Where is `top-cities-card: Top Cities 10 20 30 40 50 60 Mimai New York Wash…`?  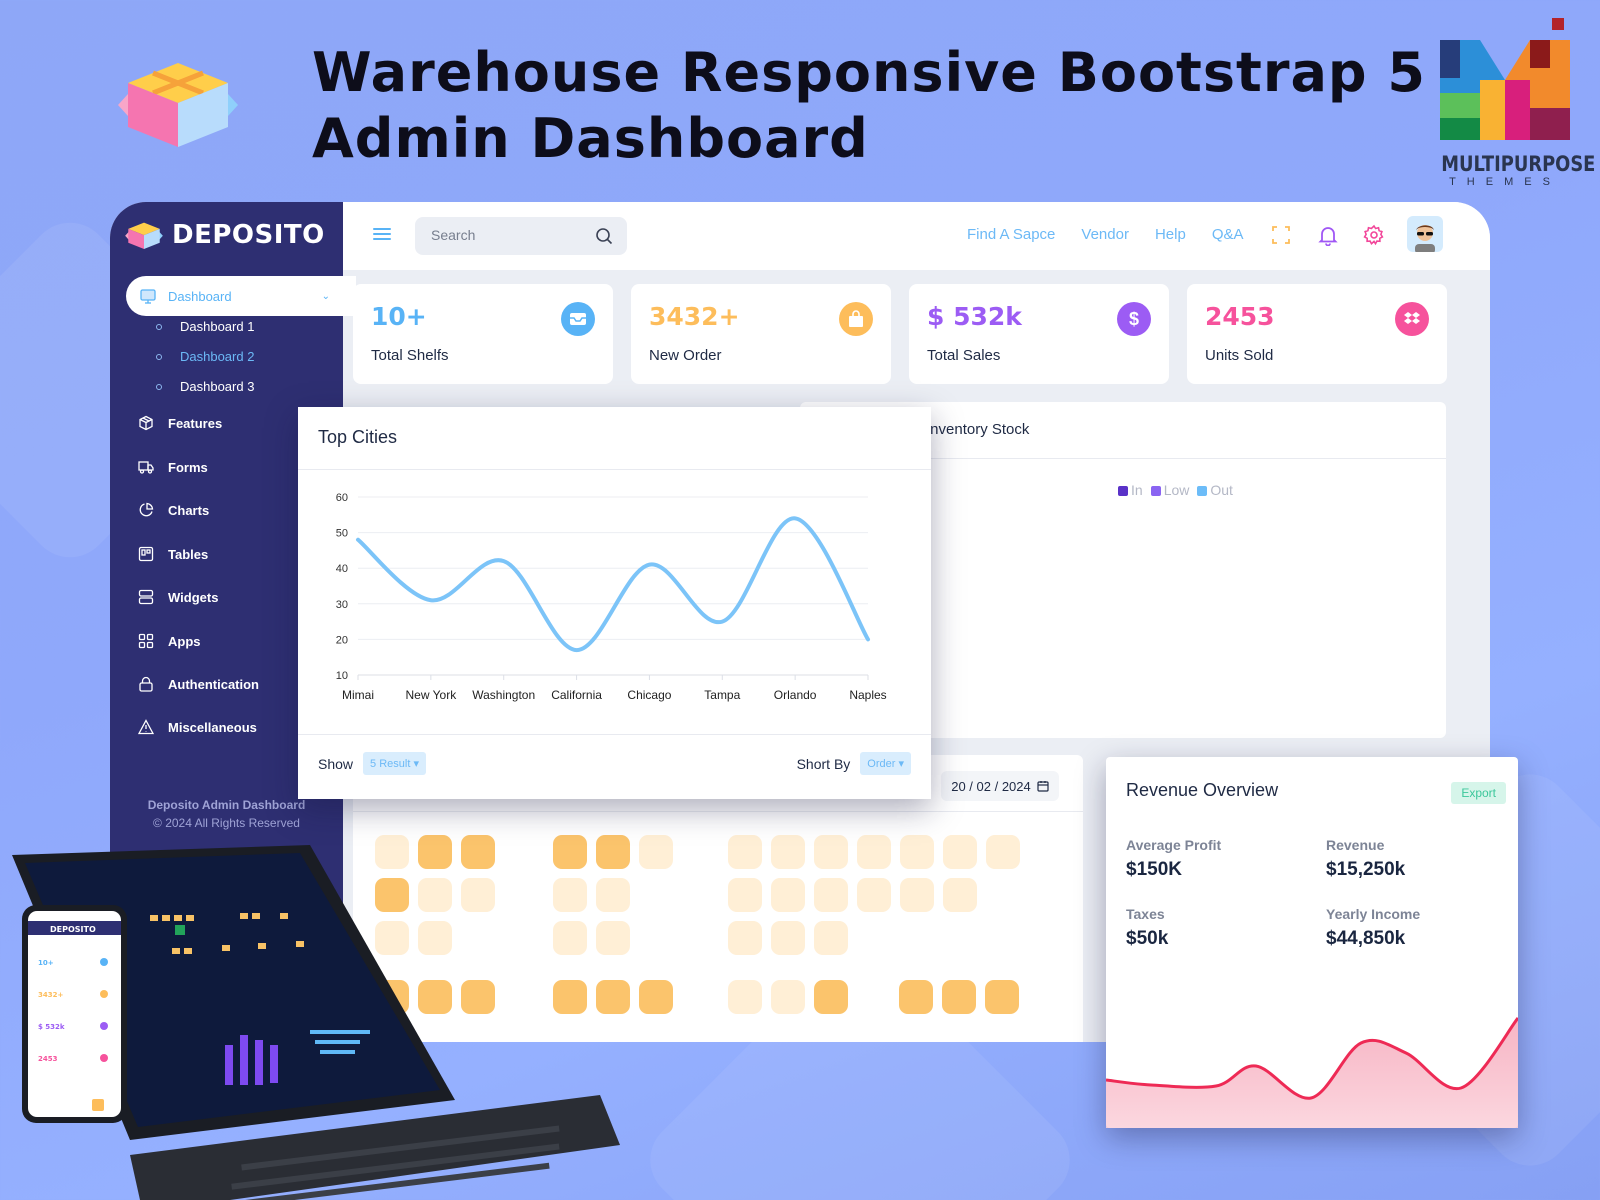
top-cities-card: Top Cities 10 20 30 40 50 60 Mimai New York Wash… is located at coordinates (614, 603).